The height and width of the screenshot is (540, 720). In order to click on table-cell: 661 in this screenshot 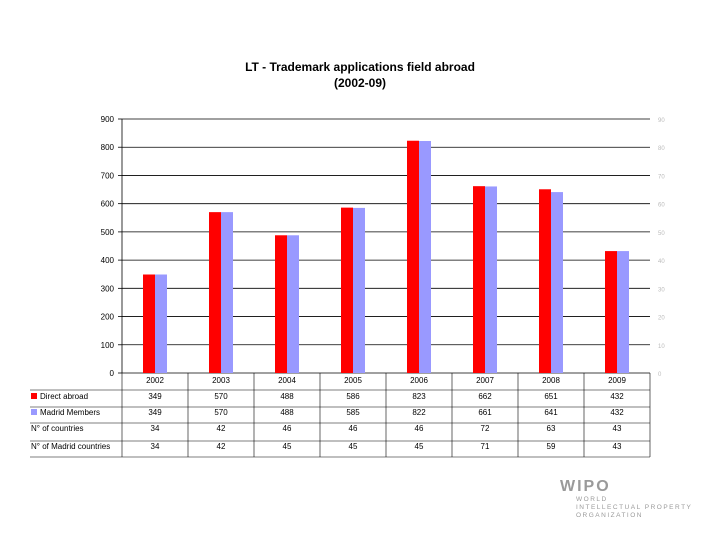, I will do `click(485, 412)`.